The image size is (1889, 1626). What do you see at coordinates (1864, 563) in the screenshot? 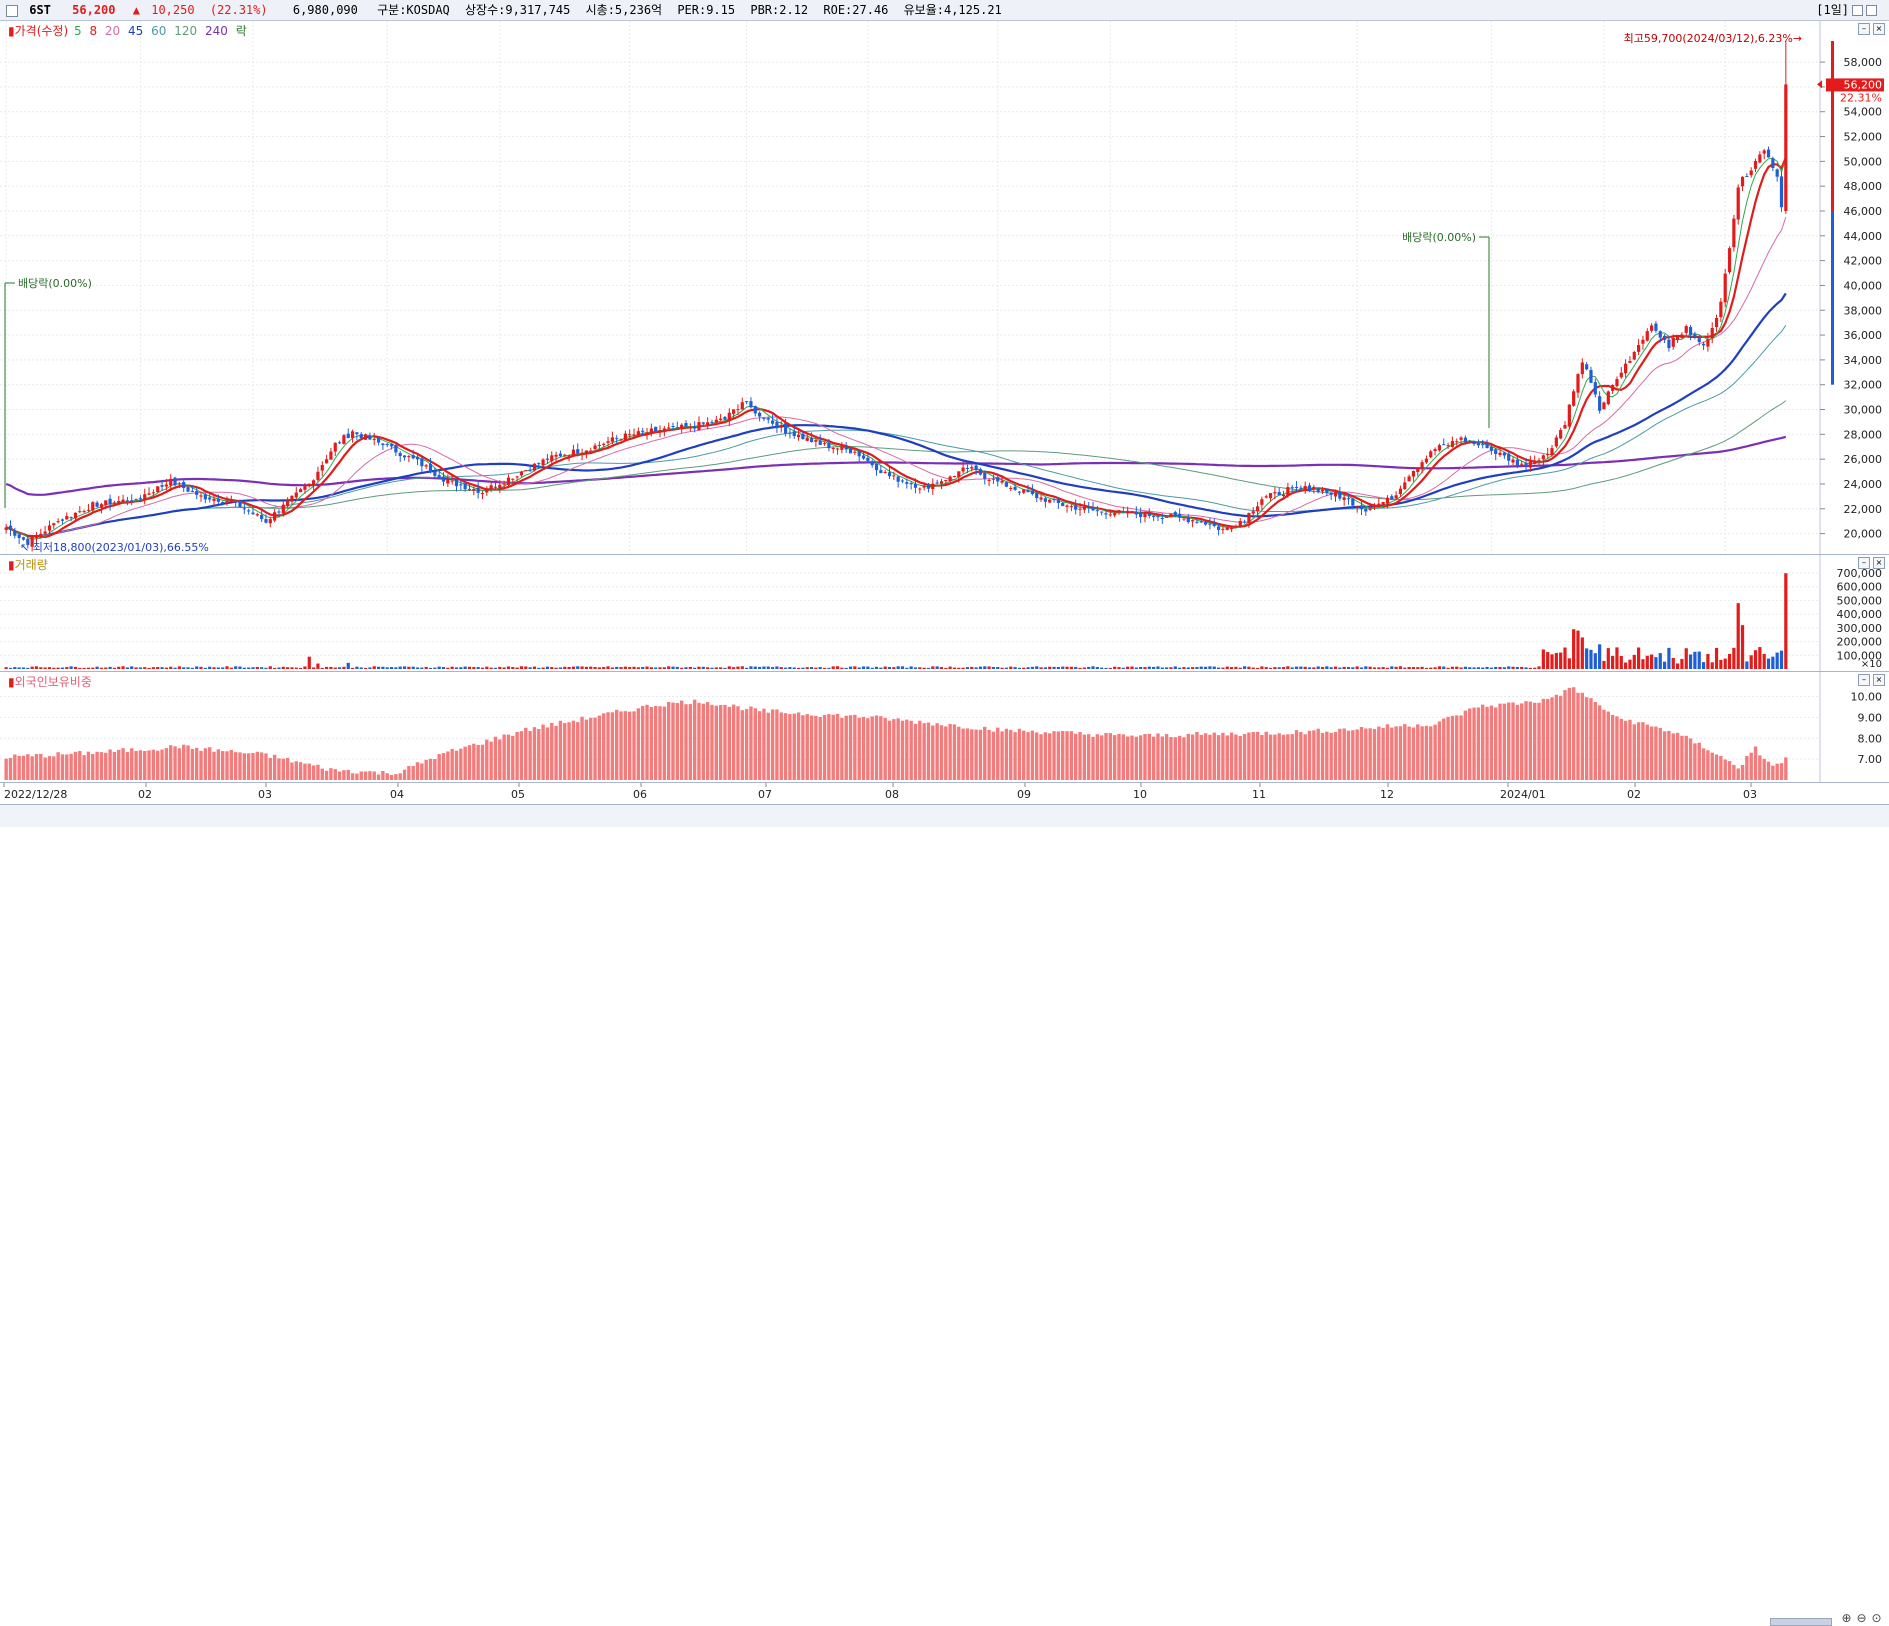
I see `minimize-volume-icon: –` at bounding box center [1864, 563].